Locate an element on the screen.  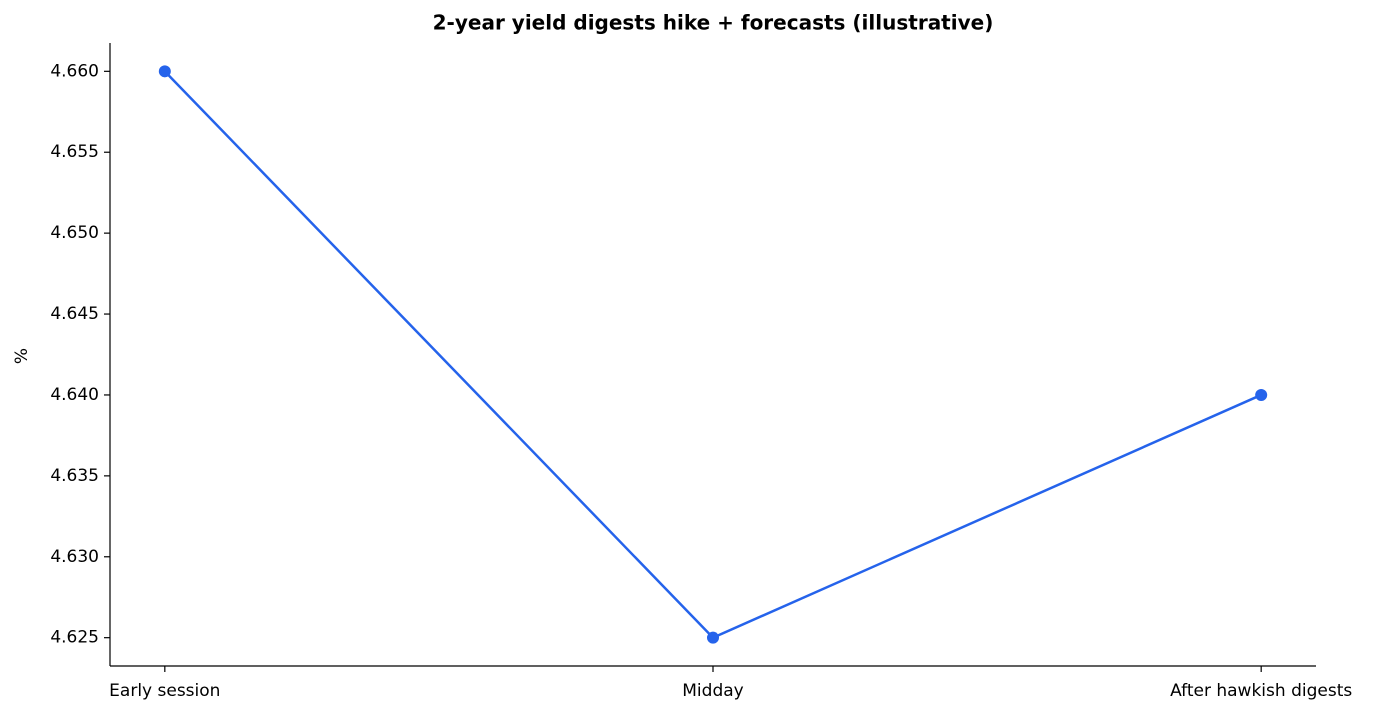
y-tick-label: 4.650 is located at coordinates (74, 233).